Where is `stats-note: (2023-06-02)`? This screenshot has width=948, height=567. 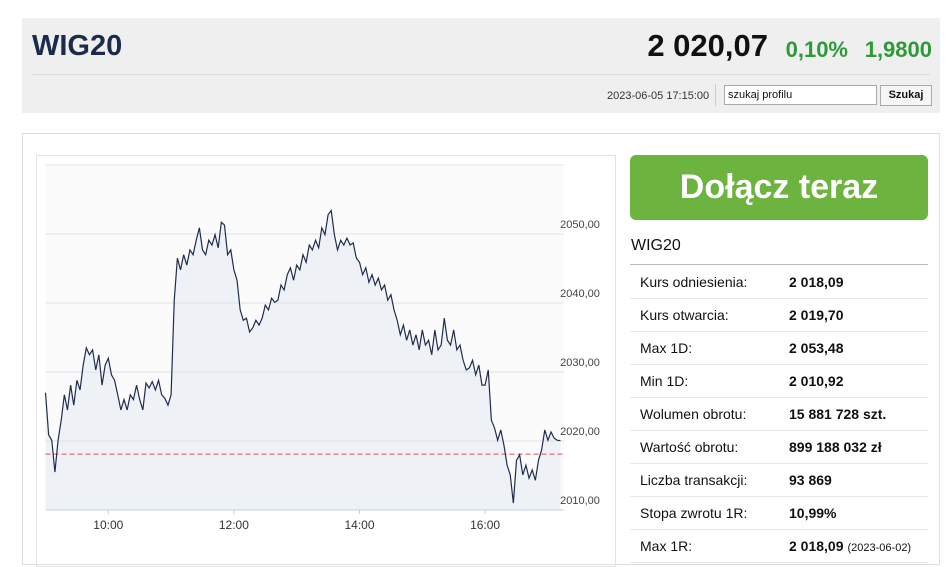
stats-note: (2023-06-02) is located at coordinates (879, 548).